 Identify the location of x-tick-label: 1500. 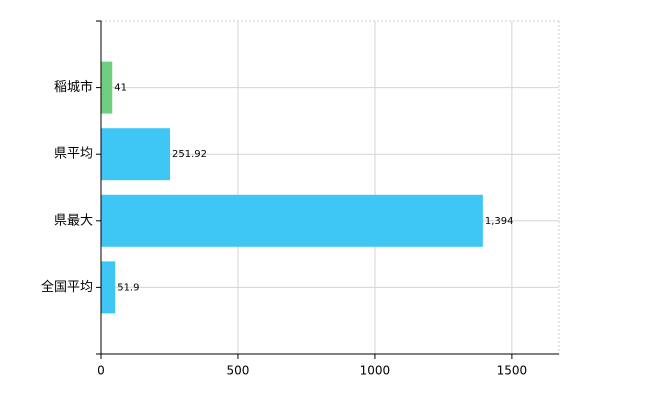
(512, 371).